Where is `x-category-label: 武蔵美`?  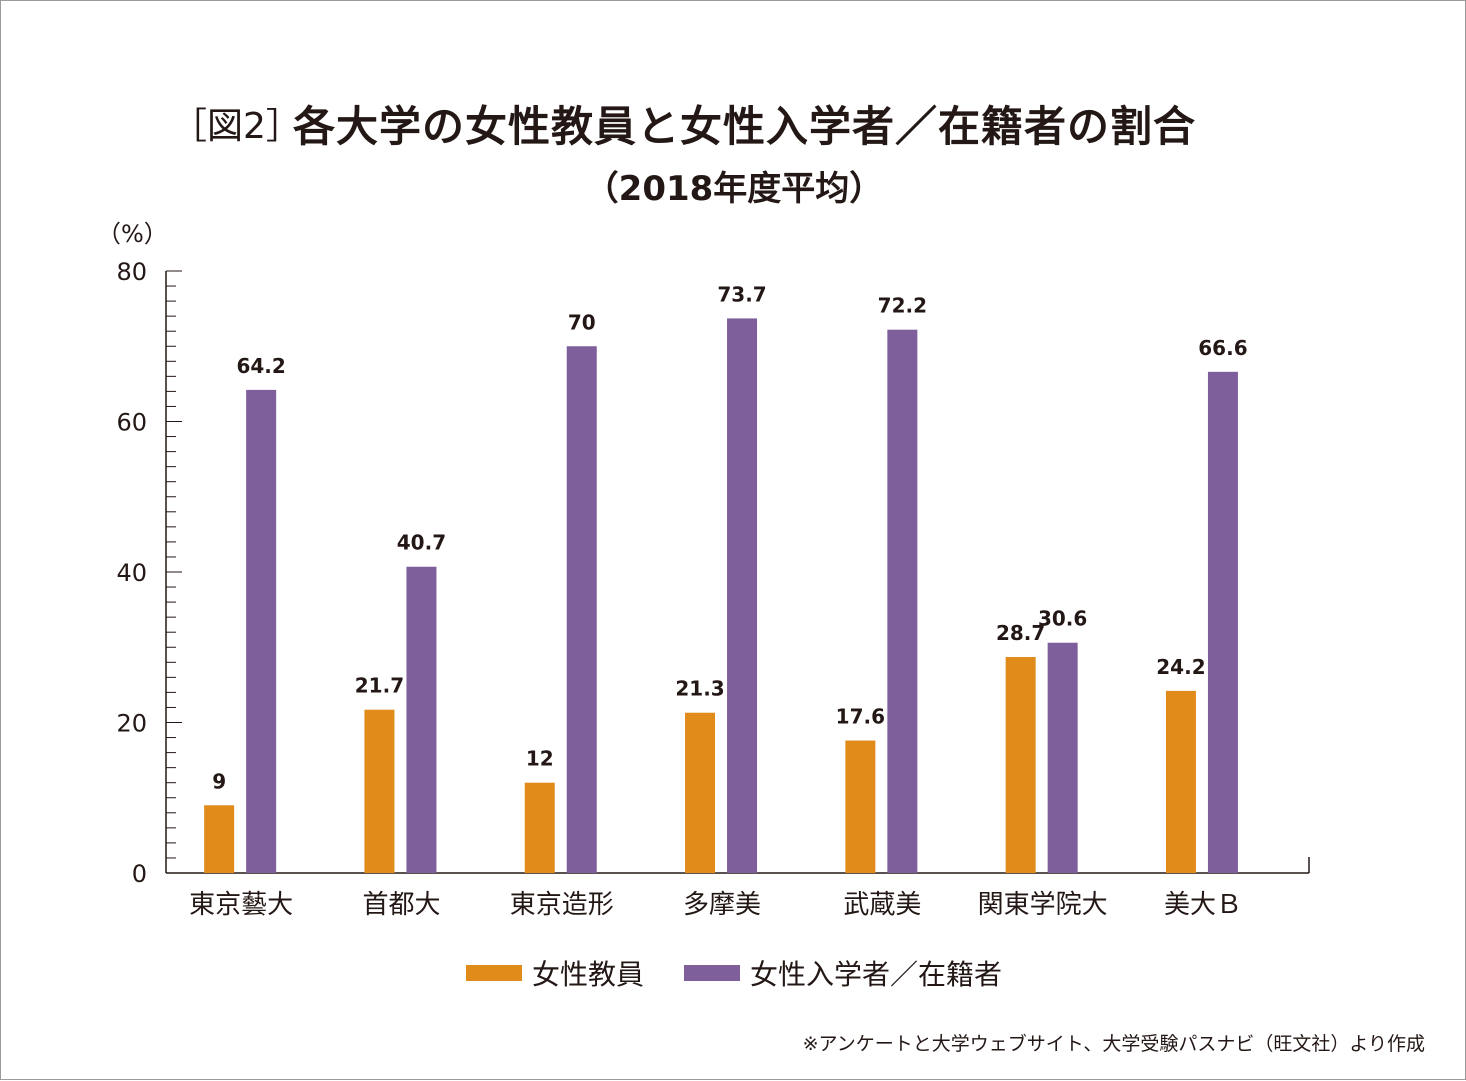
x-category-label: 武蔵美 is located at coordinates (882, 905).